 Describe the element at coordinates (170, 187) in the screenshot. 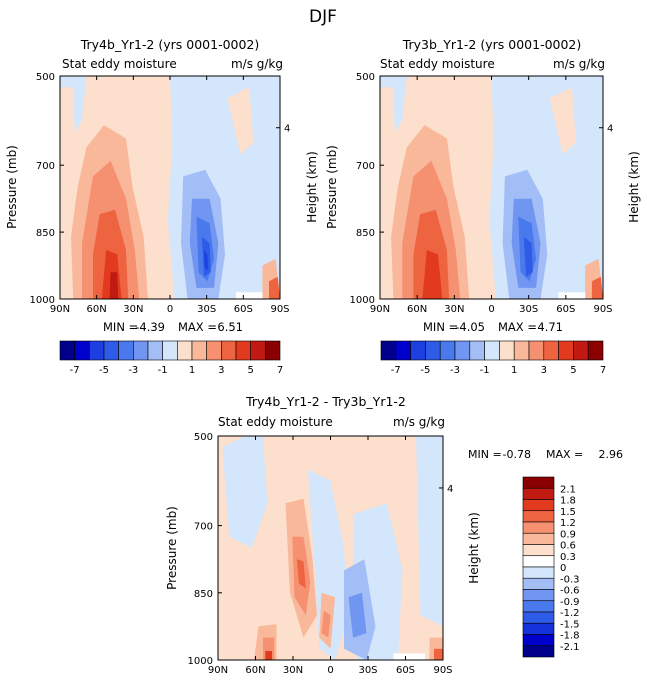

I see `panel-a-contours` at that location.